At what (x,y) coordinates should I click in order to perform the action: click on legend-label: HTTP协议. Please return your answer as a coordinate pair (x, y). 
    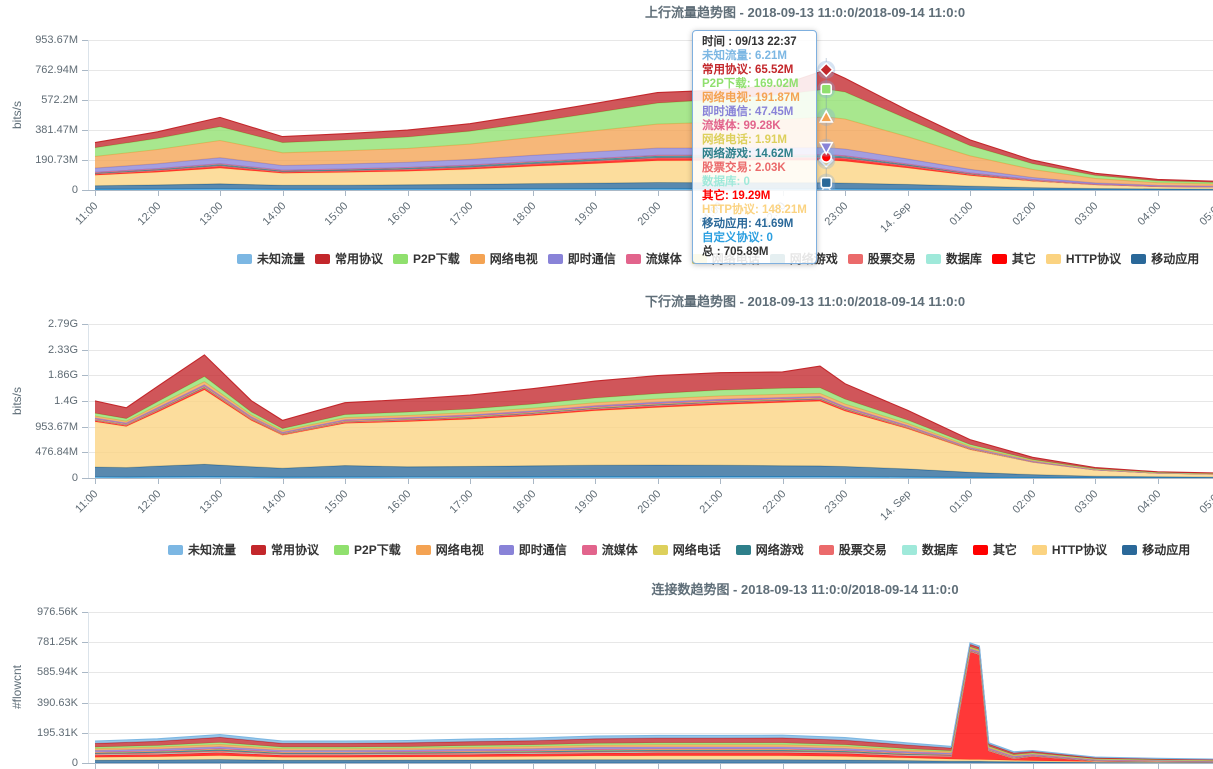
    Looking at the image, I should click on (1093, 259).